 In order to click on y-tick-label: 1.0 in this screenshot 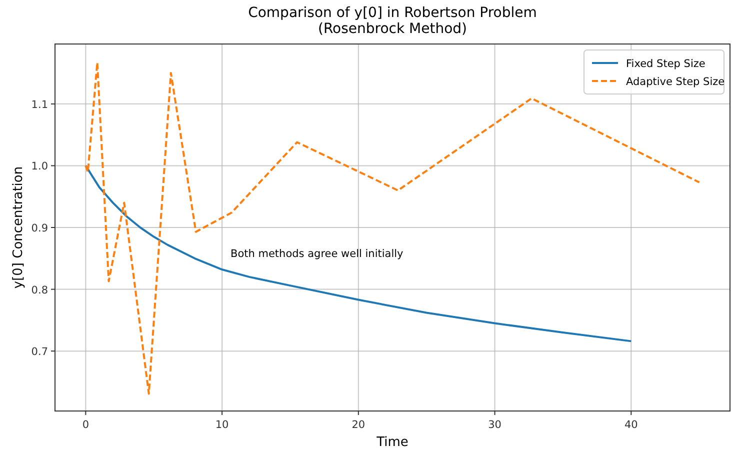, I will do `click(39, 166)`.